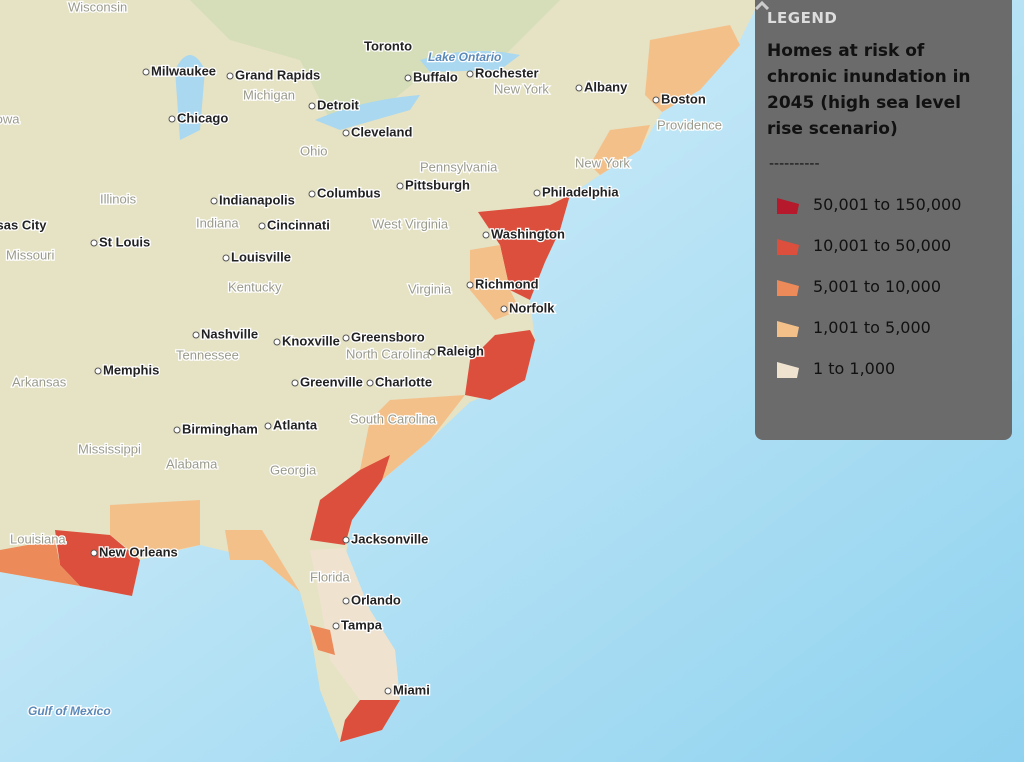 This screenshot has width=1024, height=762. Describe the element at coordinates (220, 428) in the screenshot. I see `map-label: Birmingham` at that location.